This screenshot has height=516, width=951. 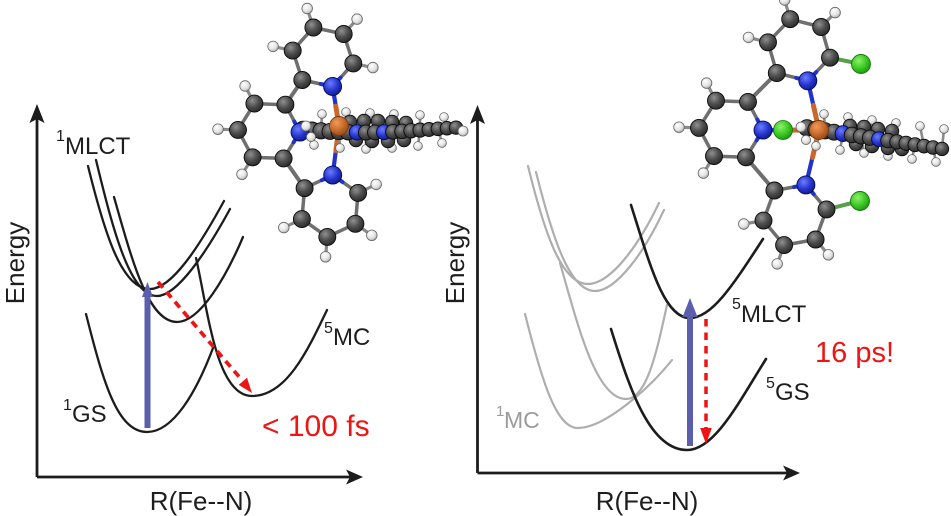 I want to click on svg-text: < 100 fs, so click(x=316, y=426).